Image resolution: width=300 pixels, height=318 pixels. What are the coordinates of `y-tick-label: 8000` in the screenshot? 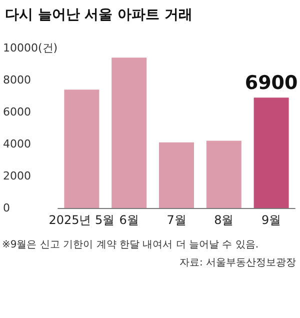 It's located at (17, 80).